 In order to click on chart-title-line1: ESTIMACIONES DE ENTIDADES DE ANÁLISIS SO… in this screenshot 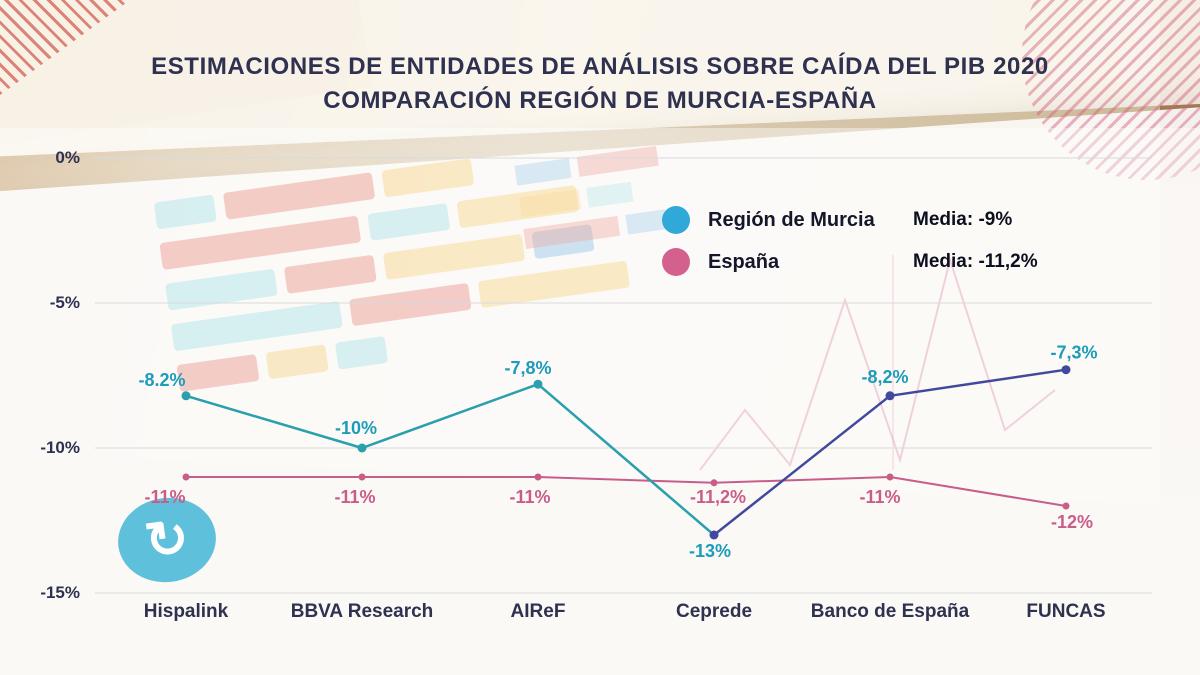, I will do `click(600, 66)`.